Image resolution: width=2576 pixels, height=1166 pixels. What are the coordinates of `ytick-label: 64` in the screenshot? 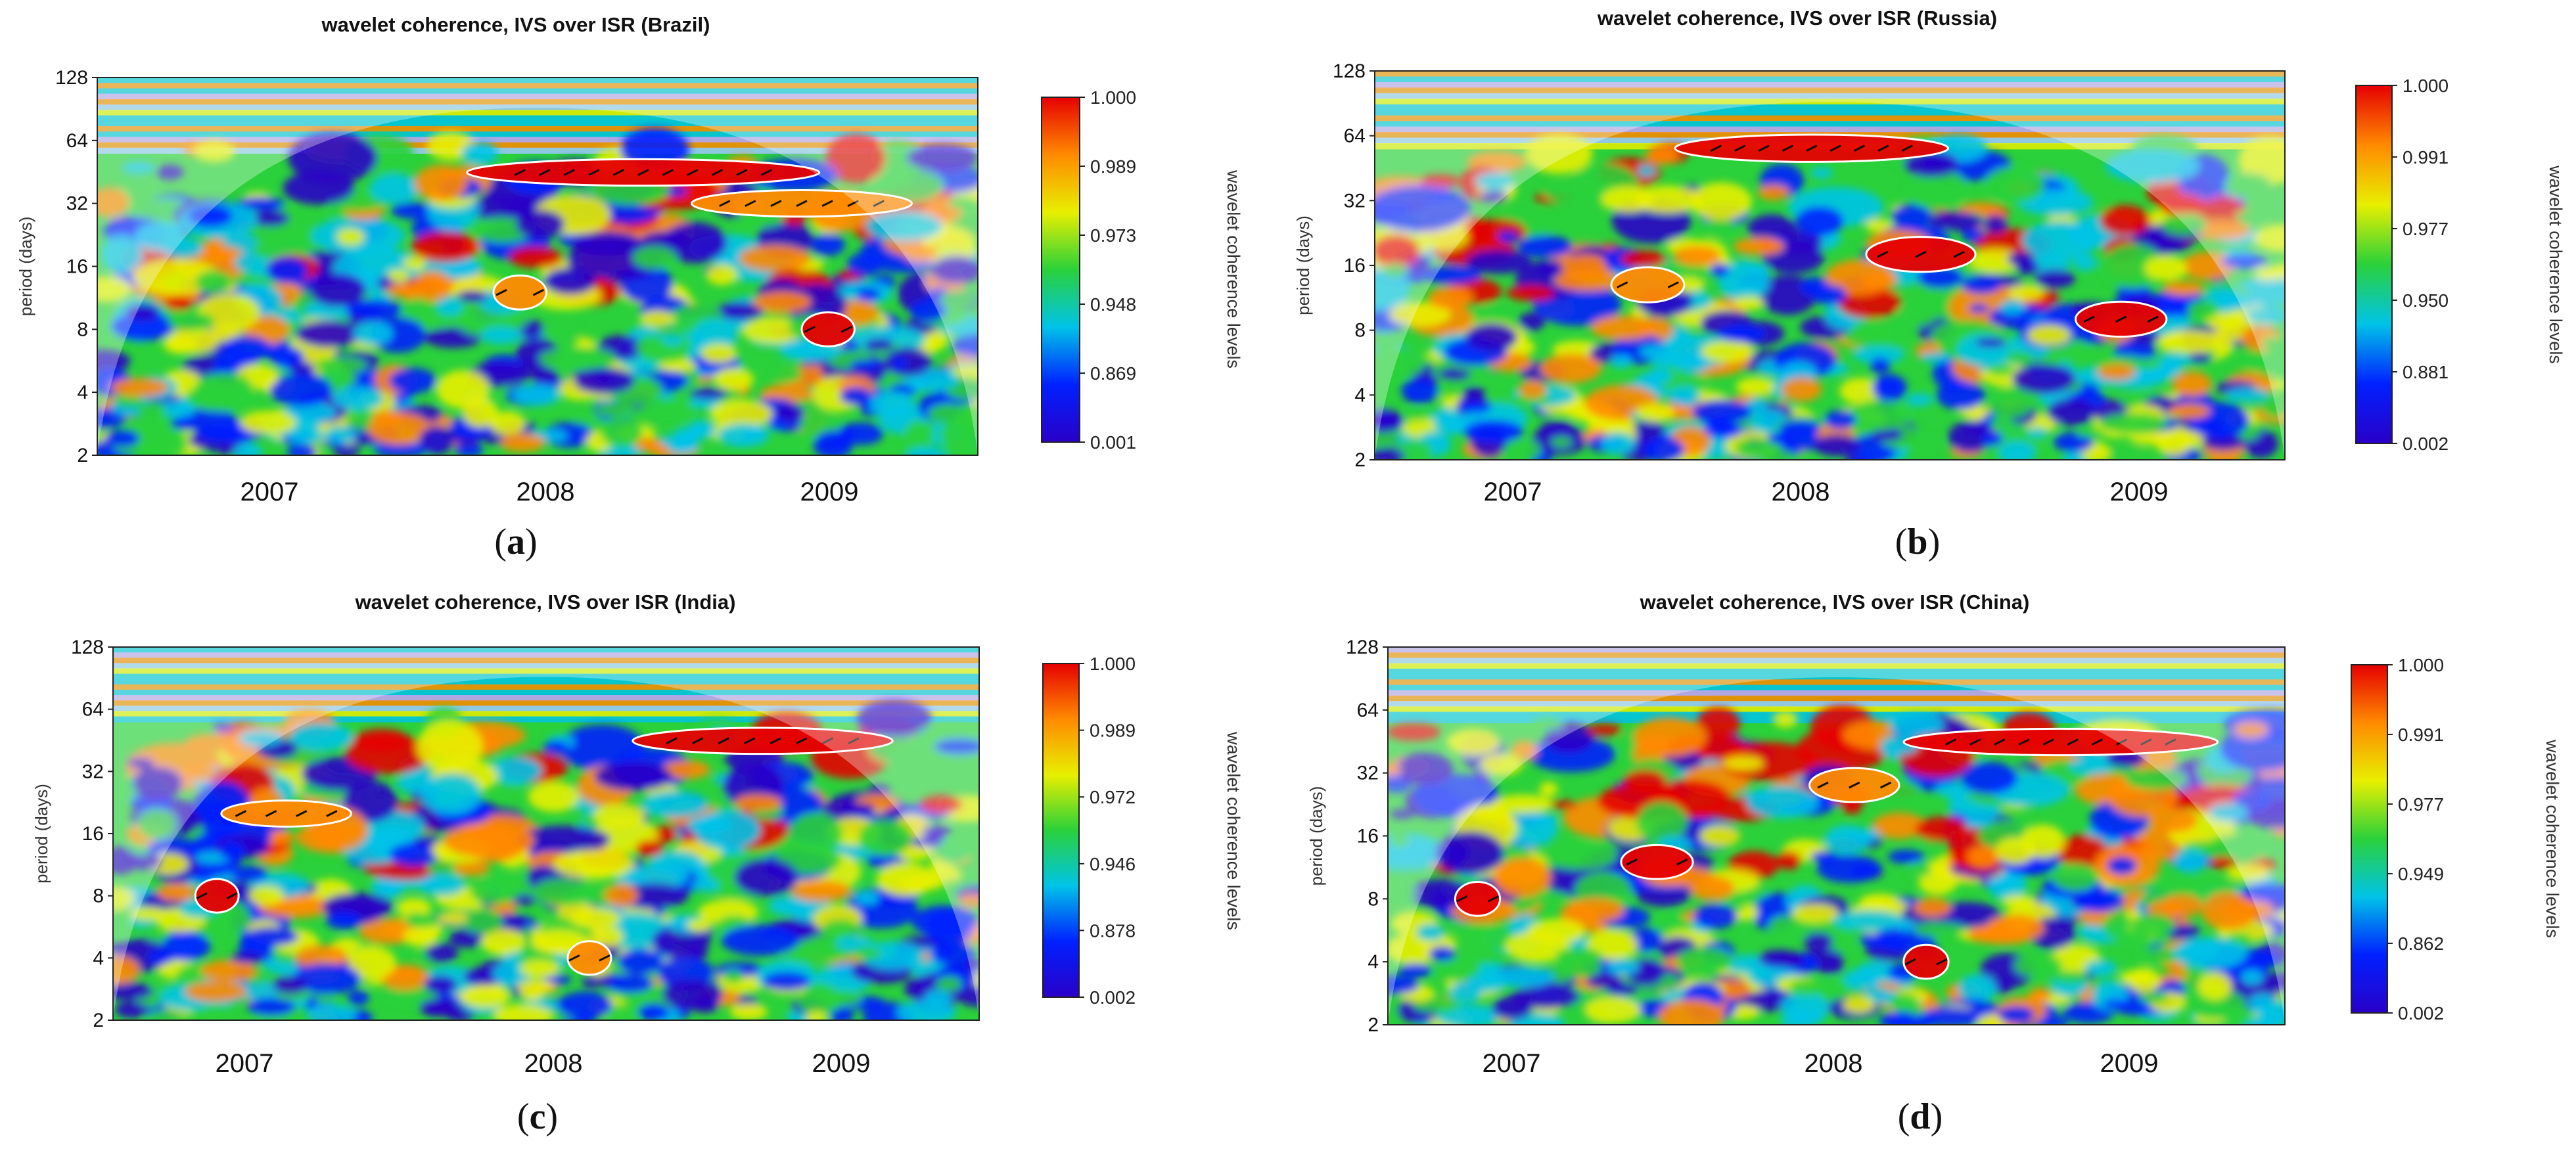 It's located at (1355, 136).